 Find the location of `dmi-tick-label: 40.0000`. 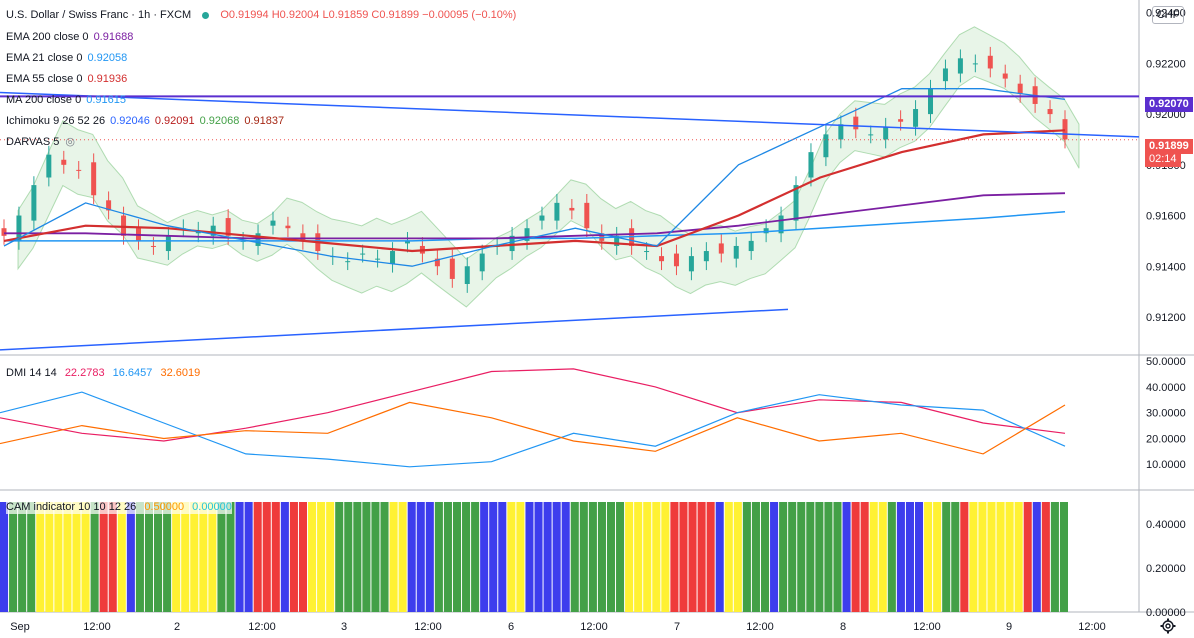

dmi-tick-label: 40.0000 is located at coordinates (1166, 388).